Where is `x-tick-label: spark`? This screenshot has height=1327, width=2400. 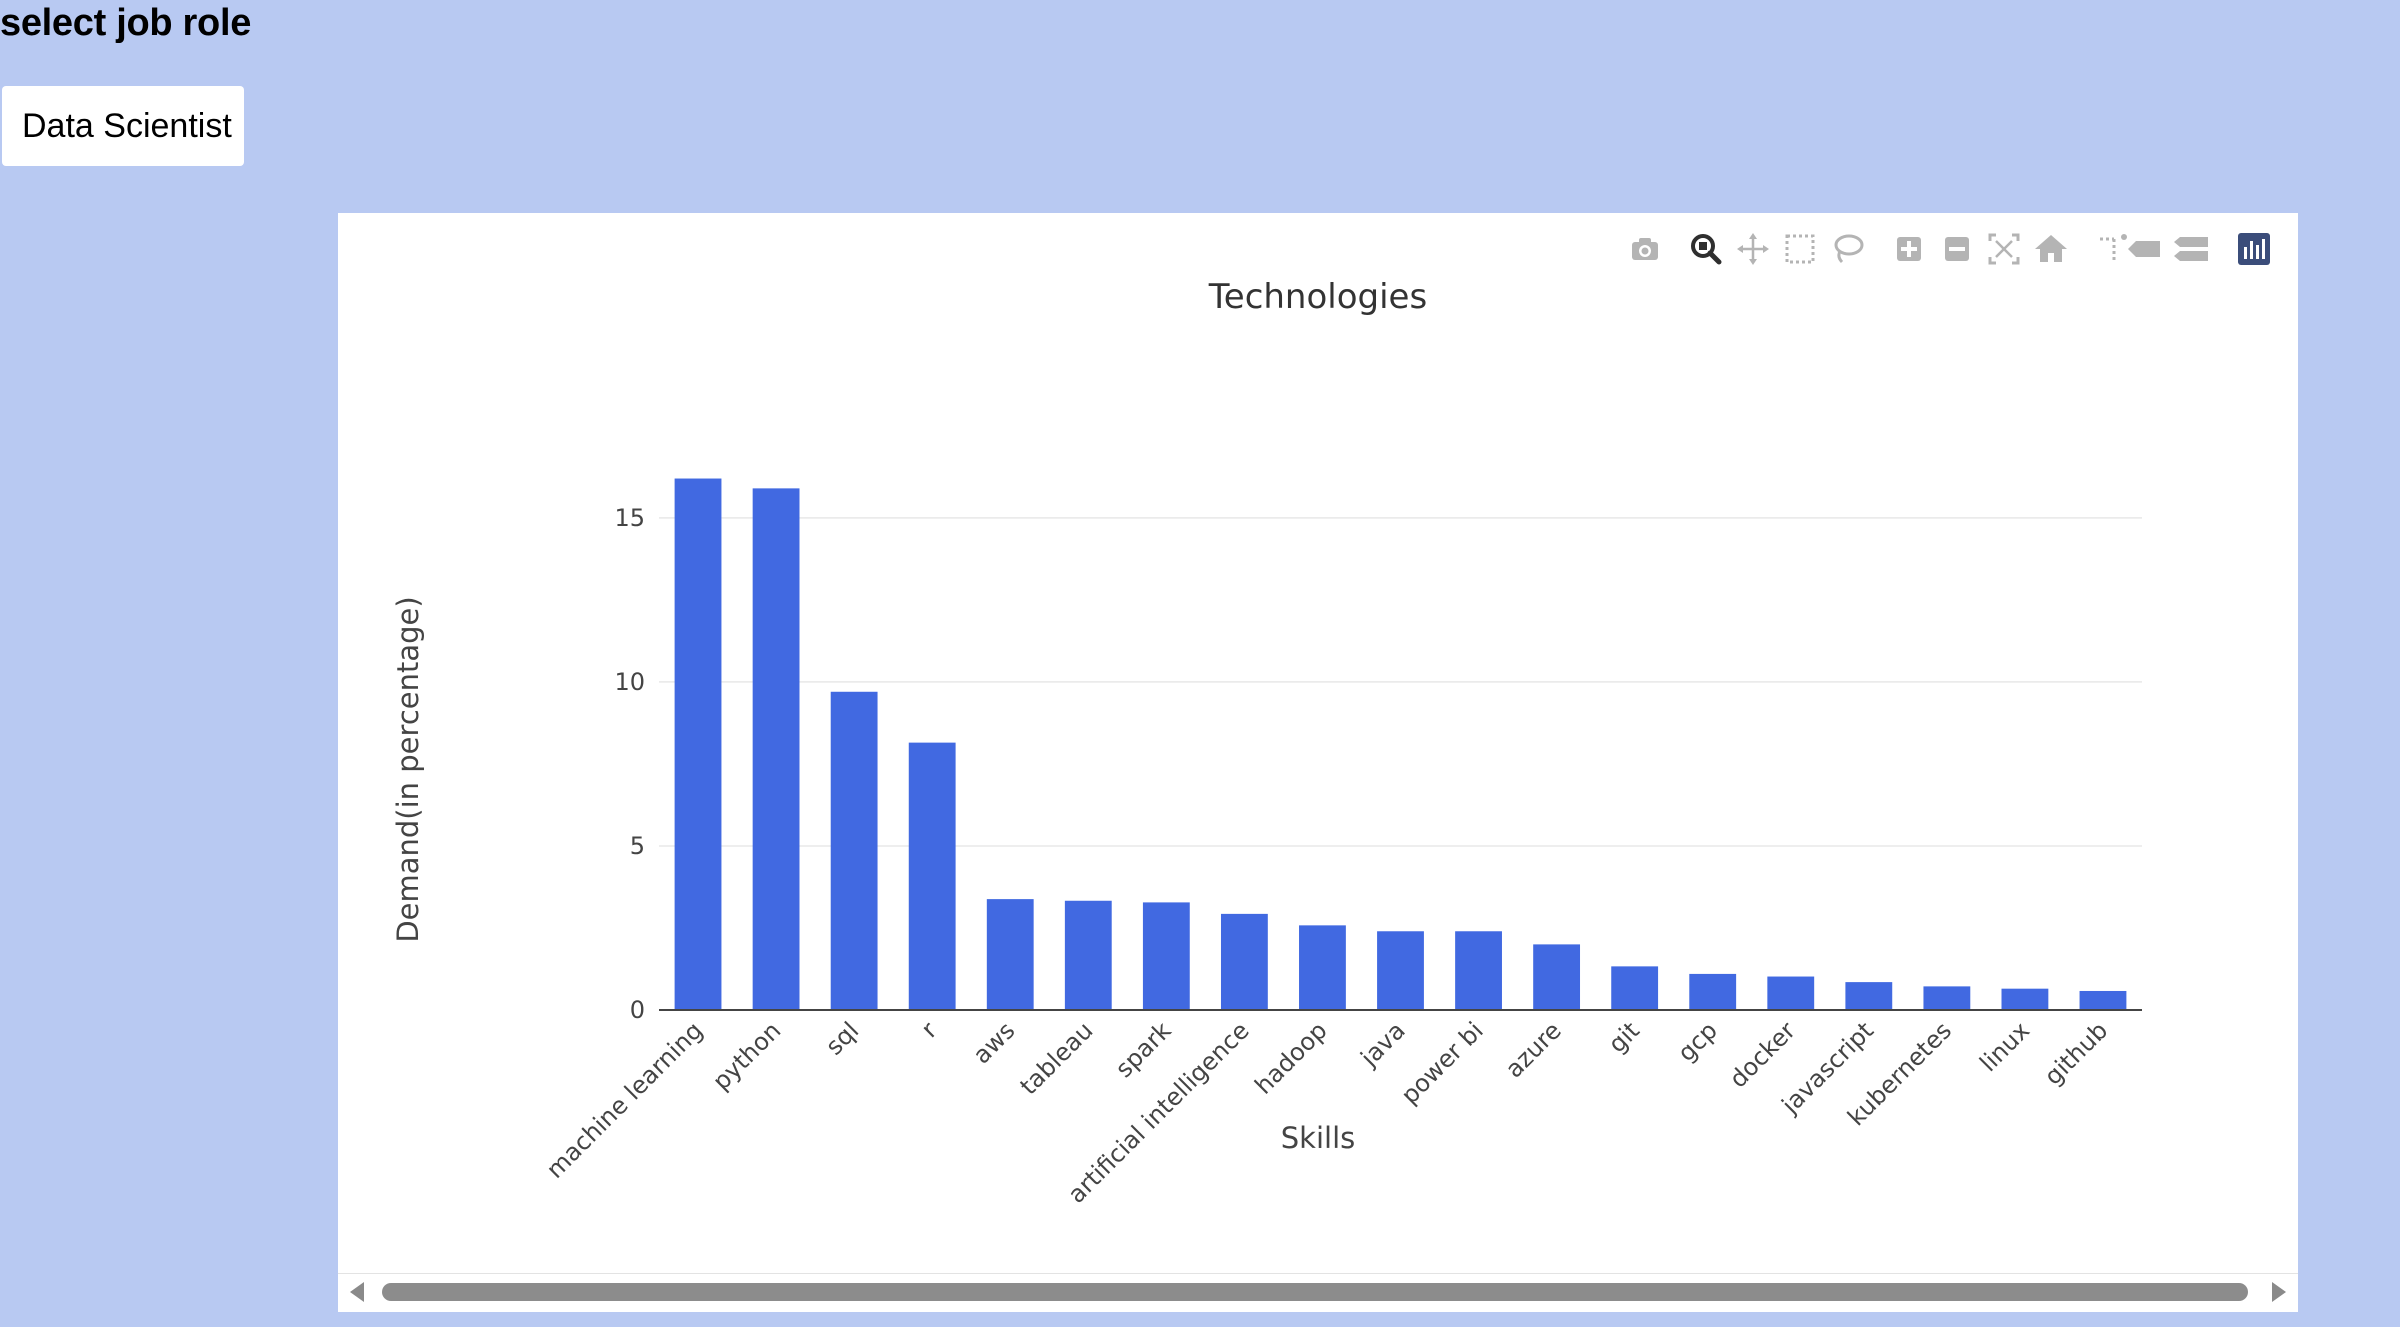 x-tick-label: spark is located at coordinates (1143, 1049).